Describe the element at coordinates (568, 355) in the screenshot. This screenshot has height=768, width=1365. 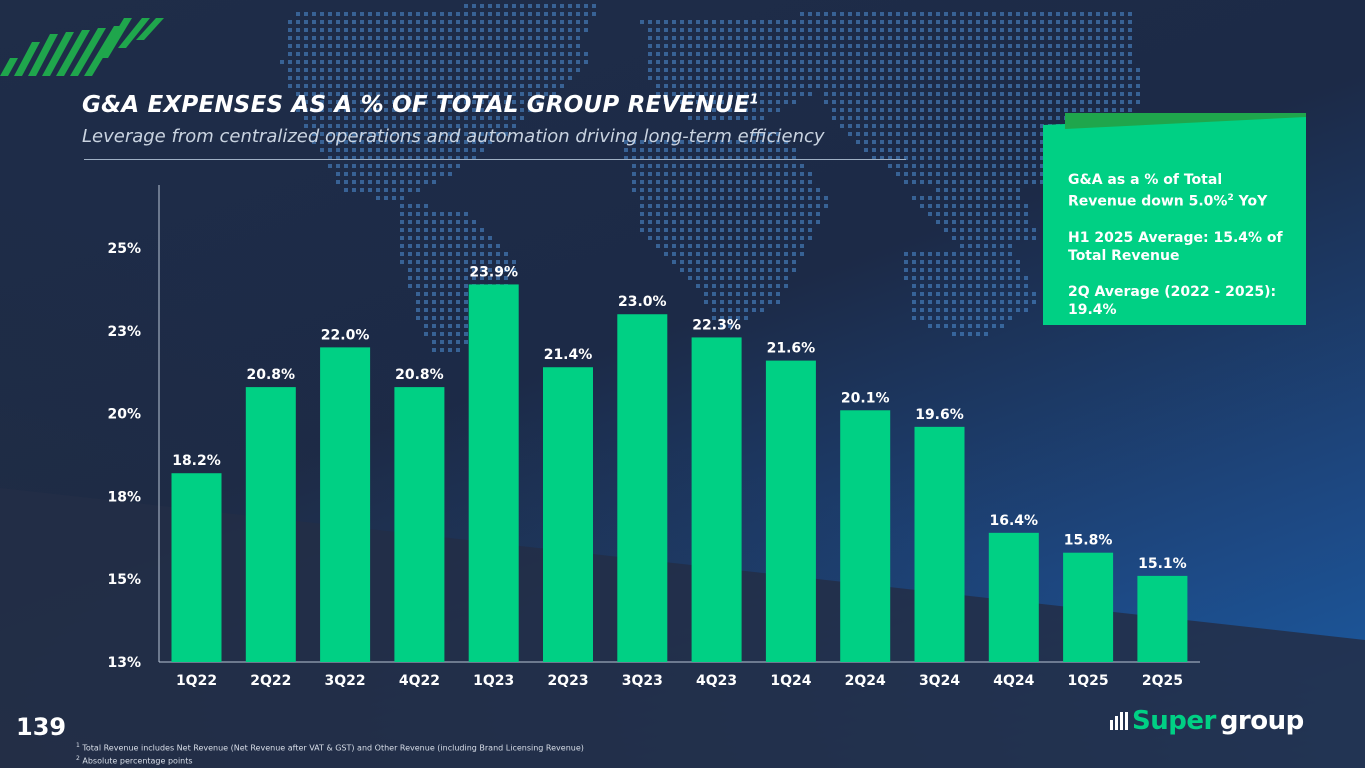
I see `data-label-2Q23: 21.4%` at that location.